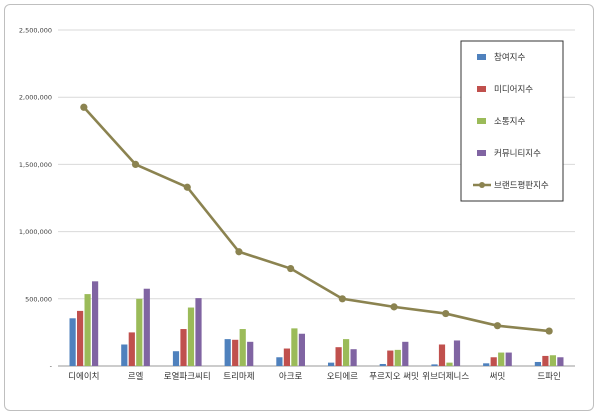  I want to click on x-category-label: 드파인, so click(548, 376).